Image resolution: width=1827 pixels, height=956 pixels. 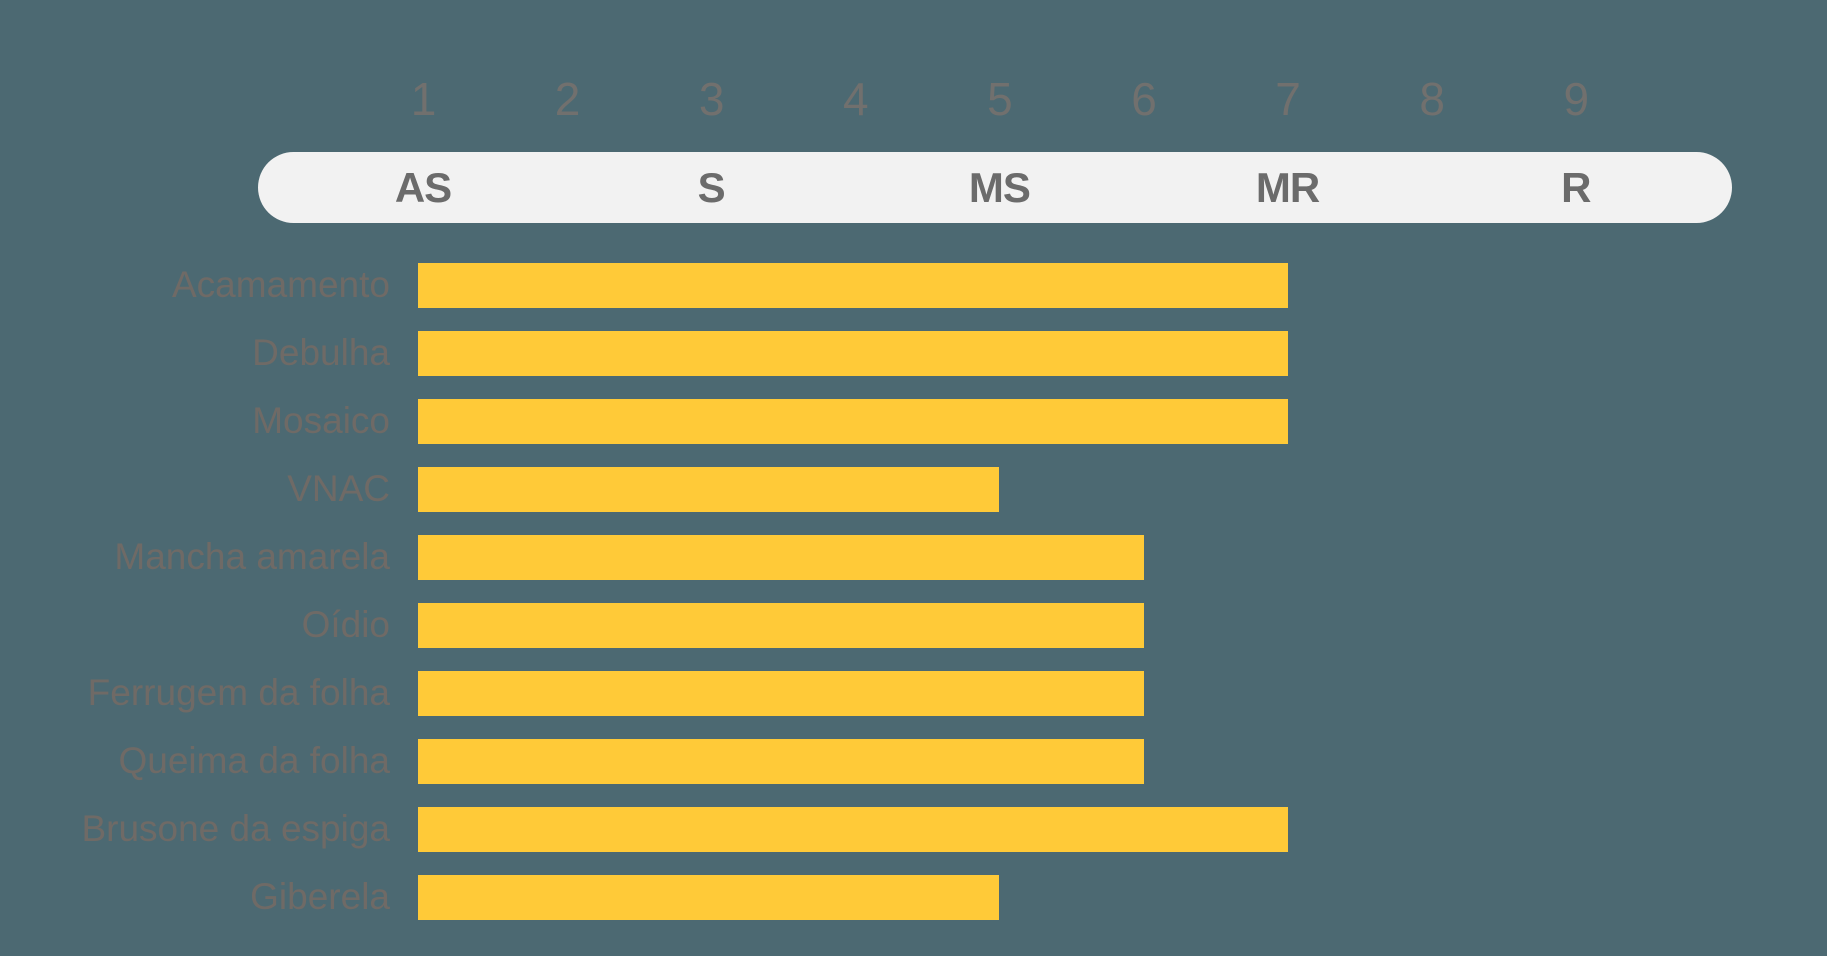 What do you see at coordinates (567, 99) in the screenshot?
I see `x-axis-tick: 2` at bounding box center [567, 99].